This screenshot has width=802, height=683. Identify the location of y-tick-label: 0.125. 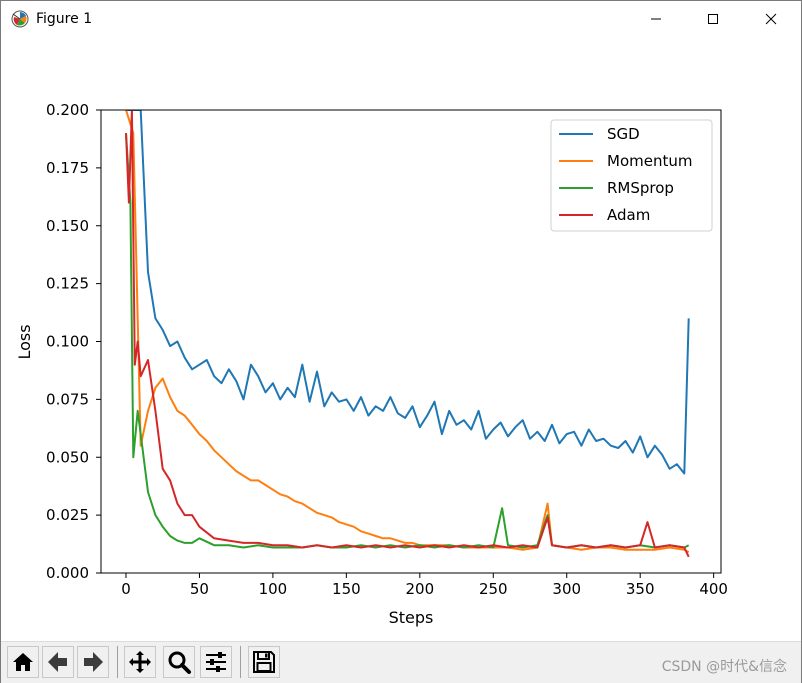
(67, 284).